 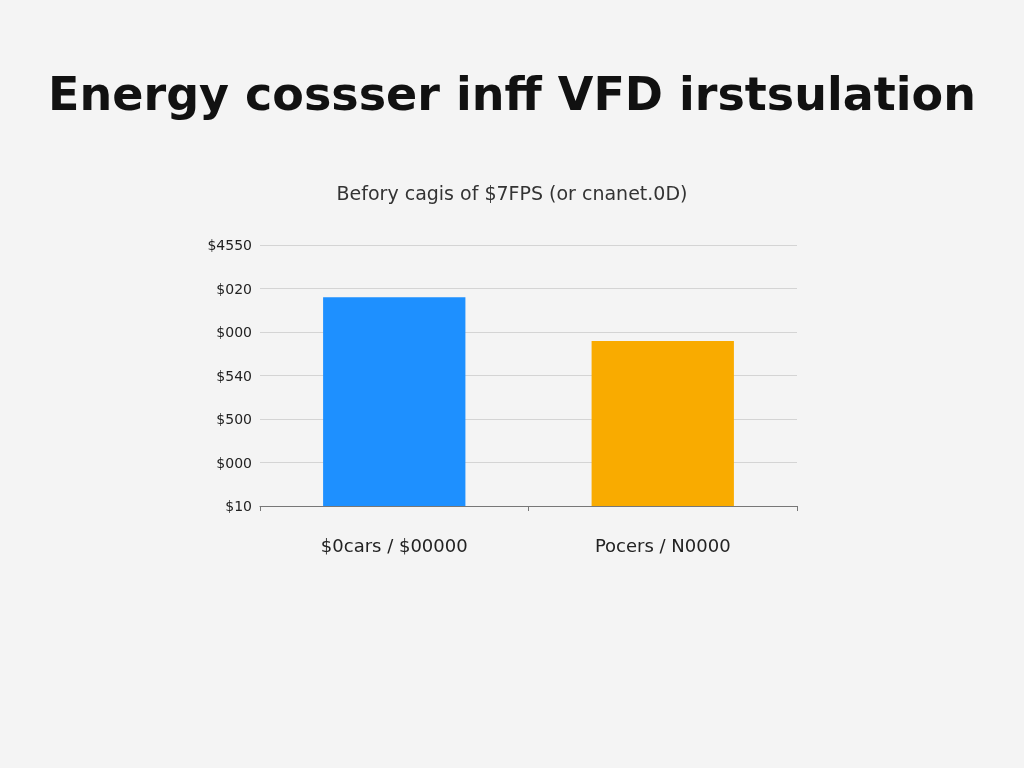 What do you see at coordinates (512, 94) in the screenshot?
I see `chart-title: Energy cossser inff VFD irstsulation` at bounding box center [512, 94].